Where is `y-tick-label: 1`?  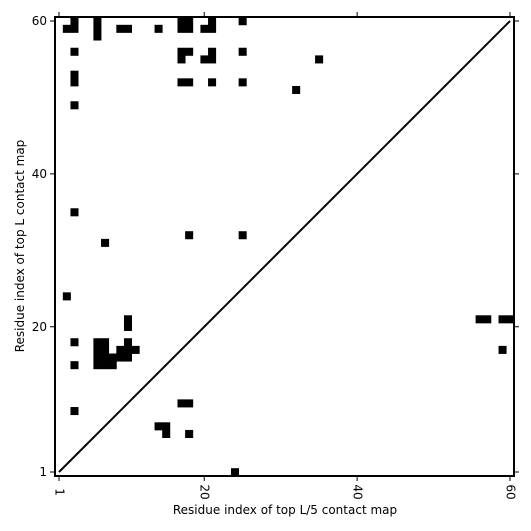 y-tick-label: 1 is located at coordinates (43, 472).